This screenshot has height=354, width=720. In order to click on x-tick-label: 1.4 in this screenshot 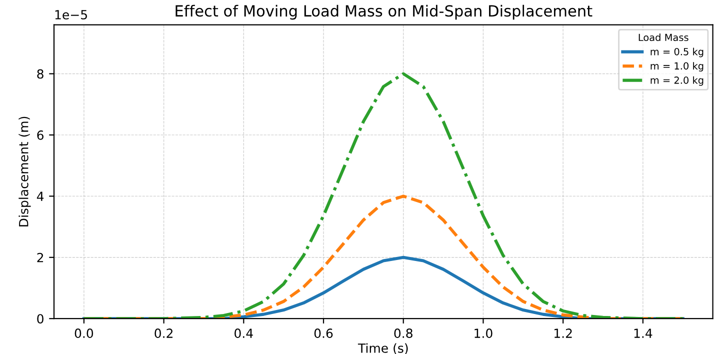, I will do `click(643, 333)`.